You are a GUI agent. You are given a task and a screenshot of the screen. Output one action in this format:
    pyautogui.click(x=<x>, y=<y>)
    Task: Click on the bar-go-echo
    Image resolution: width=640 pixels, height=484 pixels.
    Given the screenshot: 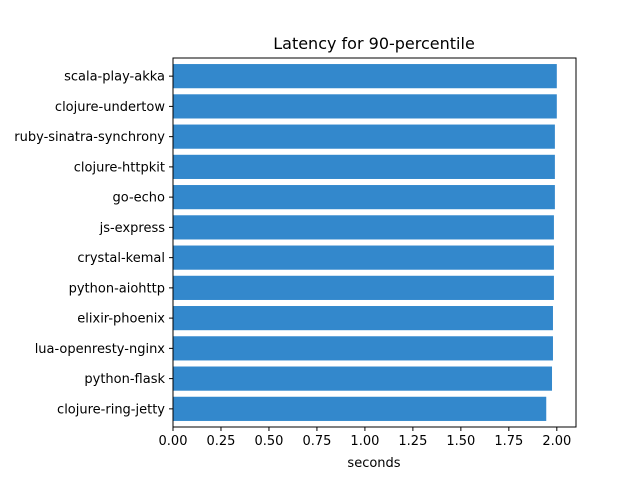 What is the action you would take?
    pyautogui.click(x=364, y=197)
    